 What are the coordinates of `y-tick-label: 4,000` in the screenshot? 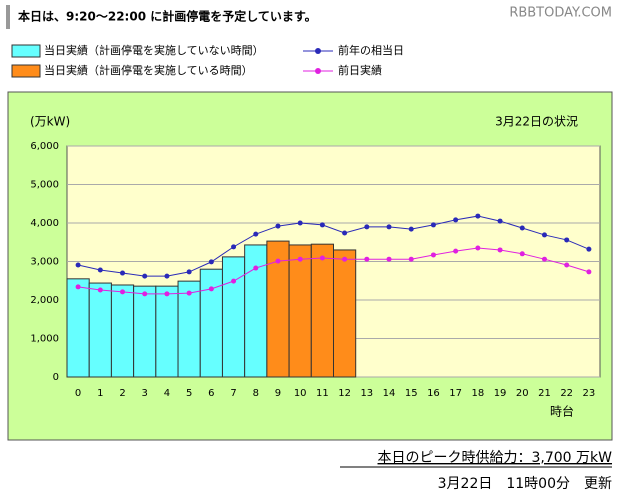 It's located at (44, 223).